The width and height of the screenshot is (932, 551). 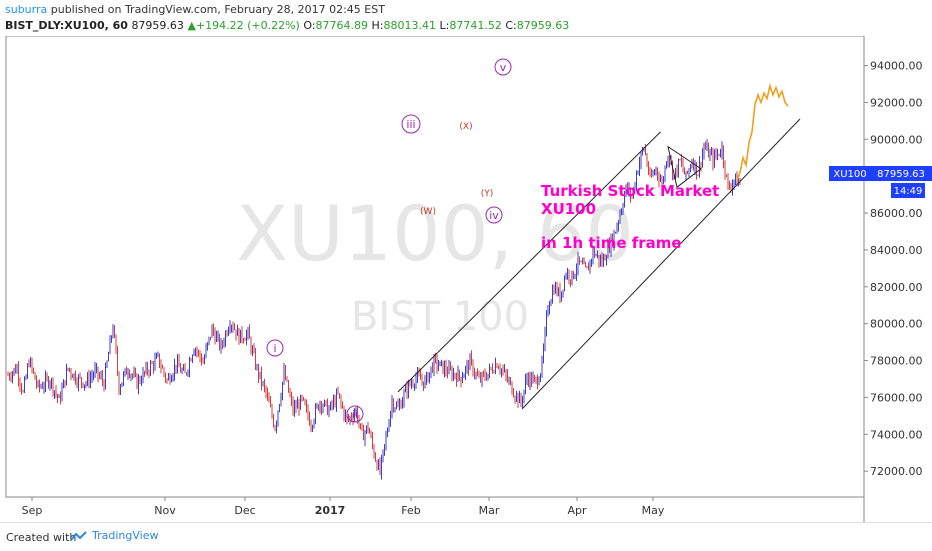 I want to click on footer-bar: Created with TradingView, so click(x=466, y=536).